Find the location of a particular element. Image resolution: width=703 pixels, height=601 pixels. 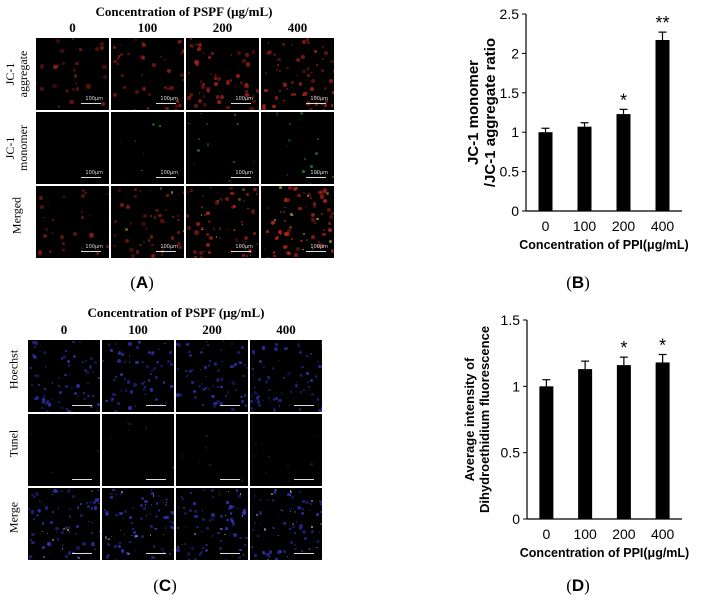

row-label: Hoechst is located at coordinates (13, 369).